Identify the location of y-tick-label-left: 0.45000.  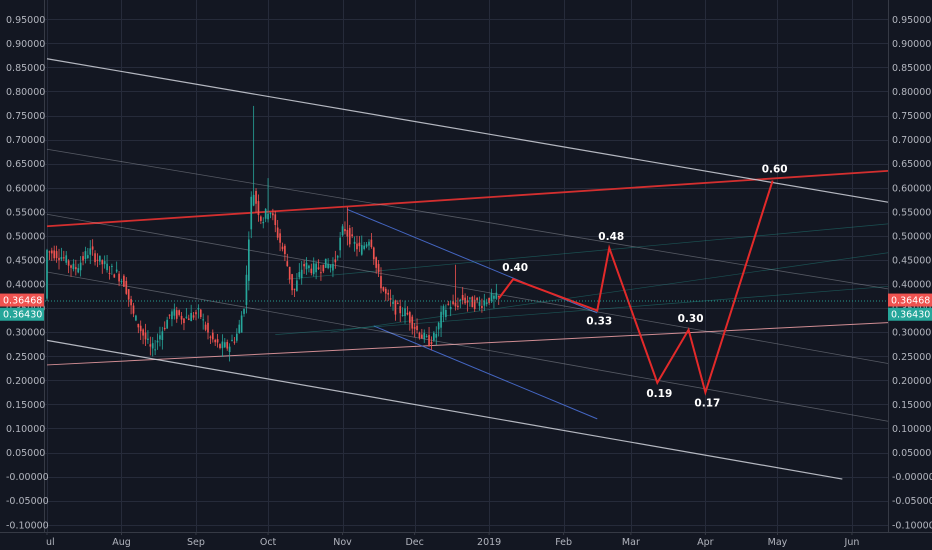
(25, 260).